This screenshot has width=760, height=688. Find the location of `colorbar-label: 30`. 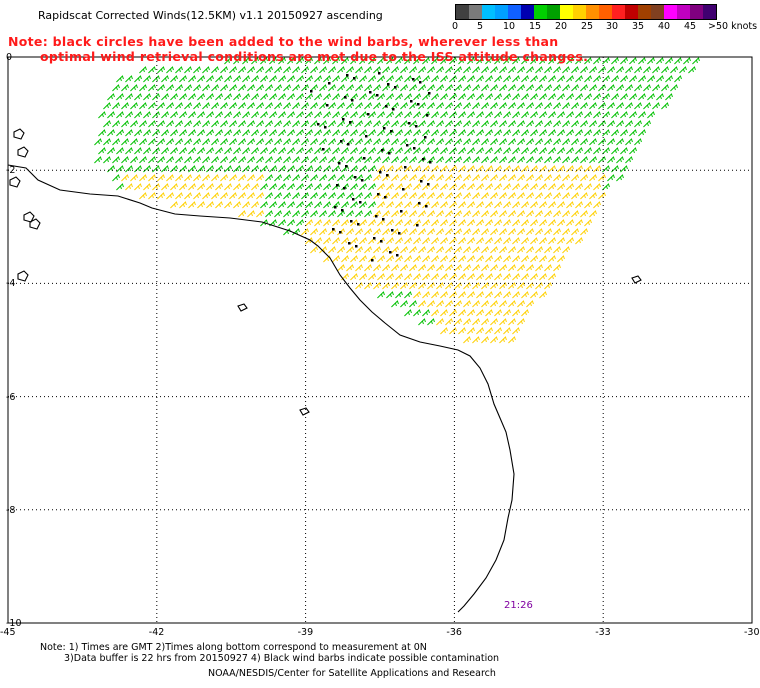

colorbar-label: 30 is located at coordinates (612, 26).